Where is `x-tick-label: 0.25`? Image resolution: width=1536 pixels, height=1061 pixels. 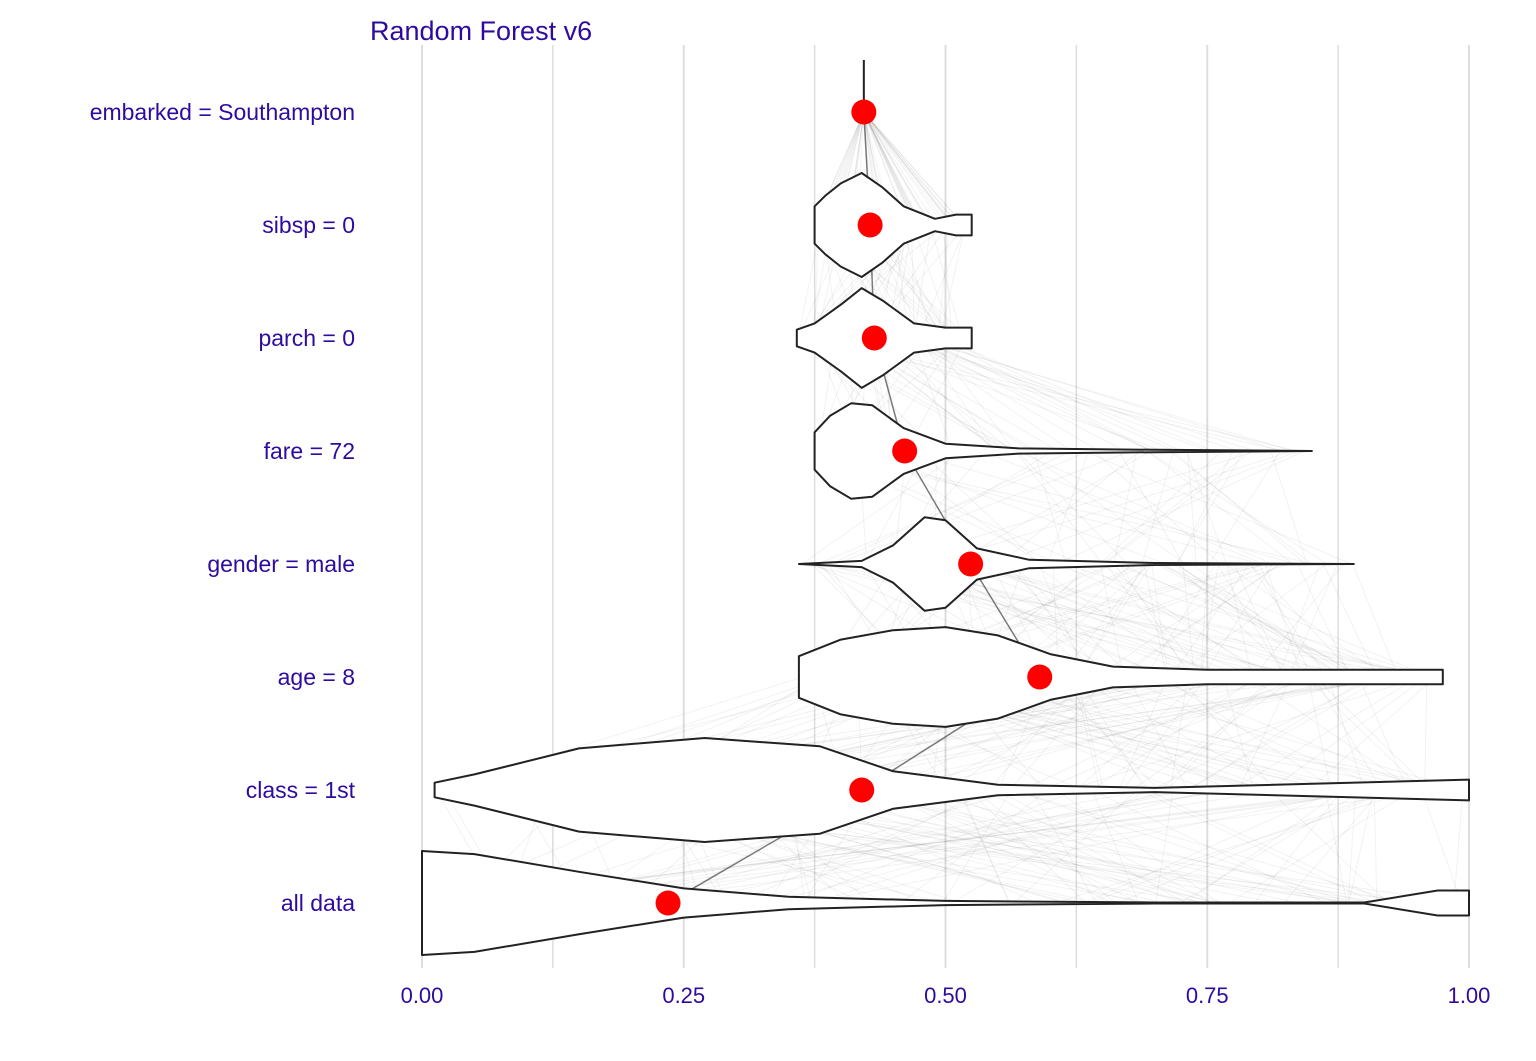 x-tick-label: 0.25 is located at coordinates (683, 995).